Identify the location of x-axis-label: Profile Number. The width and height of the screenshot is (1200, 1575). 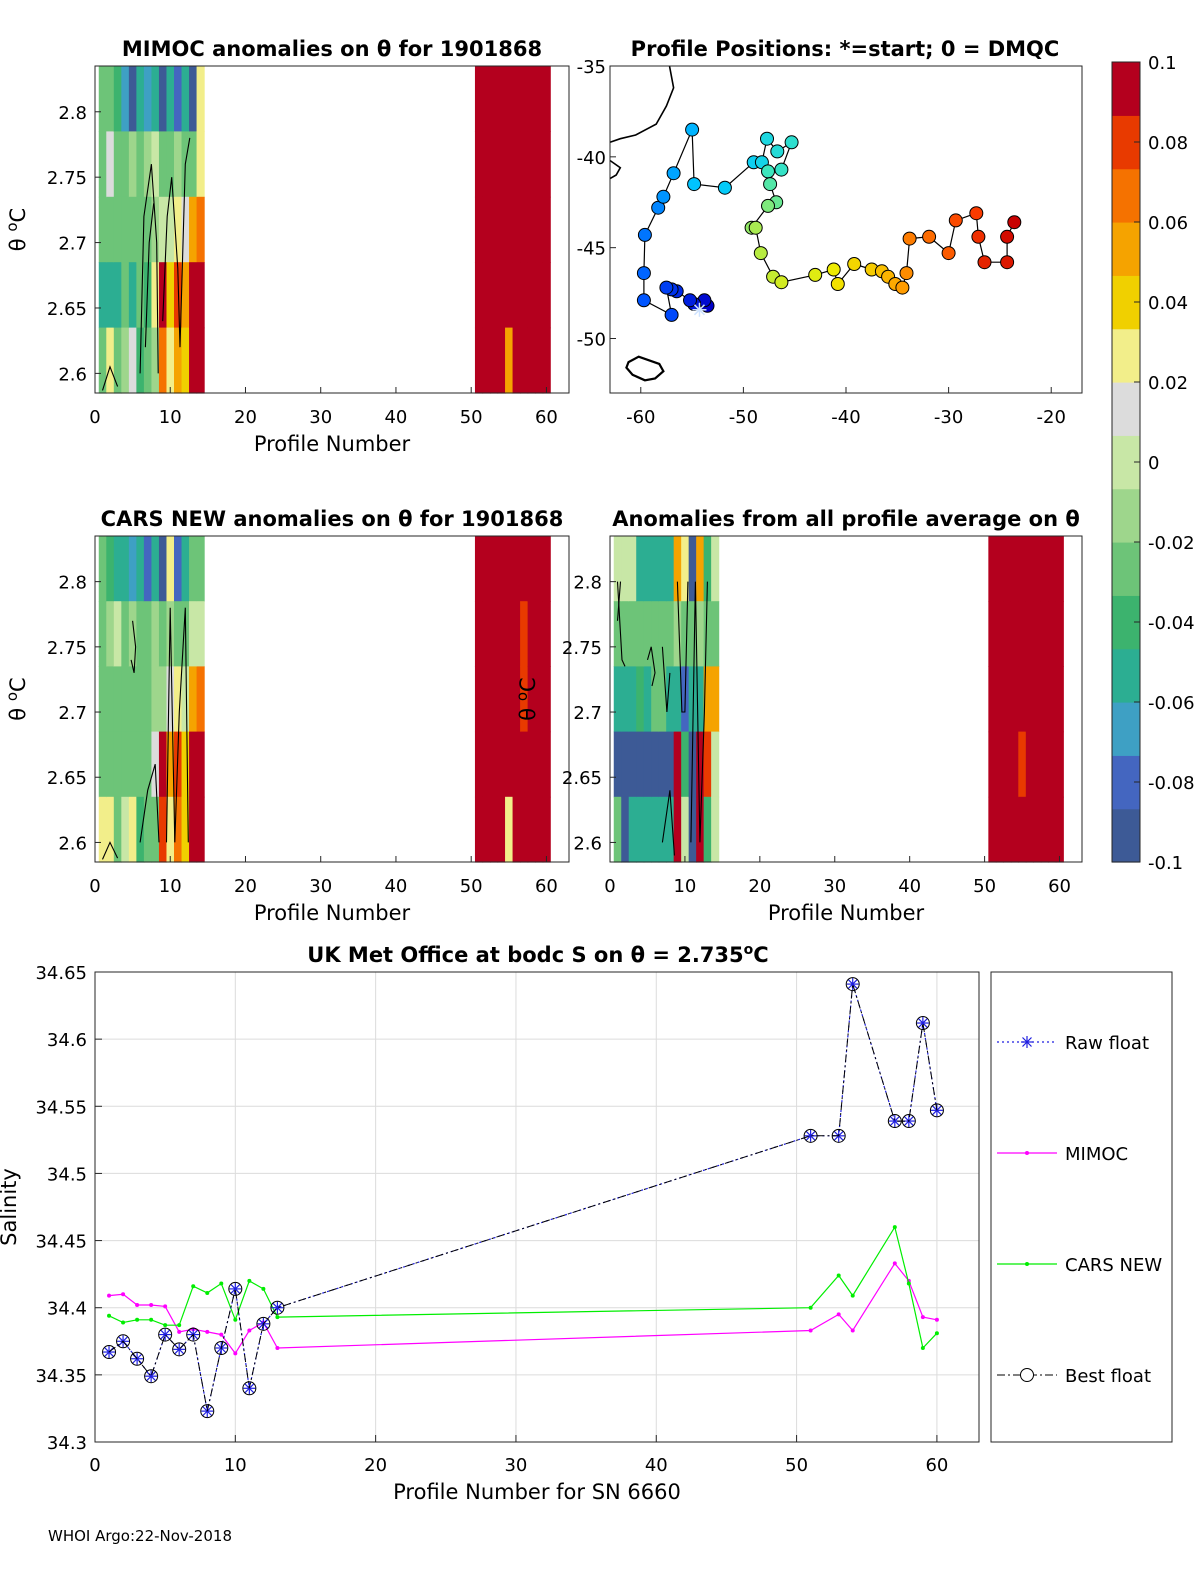
(332, 444).